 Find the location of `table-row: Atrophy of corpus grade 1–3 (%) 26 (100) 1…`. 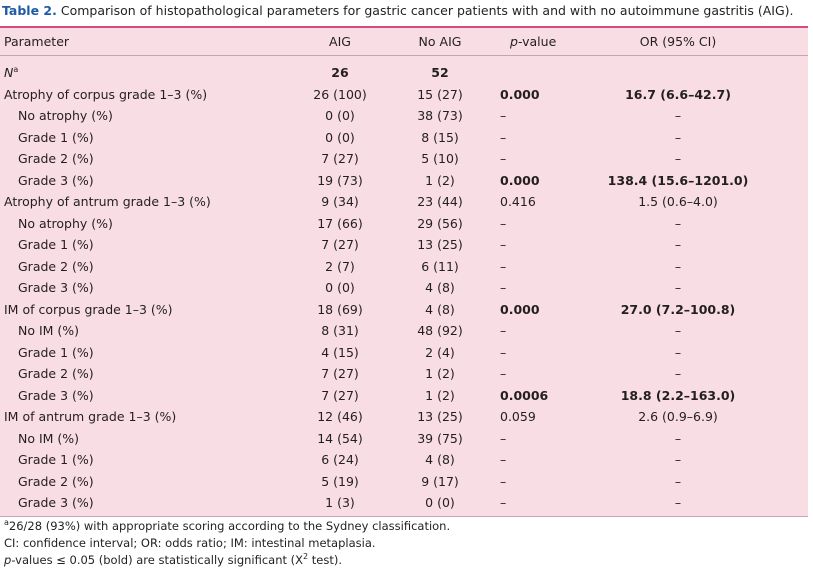

table-row: Atrophy of corpus grade 1–3 (%) 26 (100) 1… is located at coordinates (404, 95).